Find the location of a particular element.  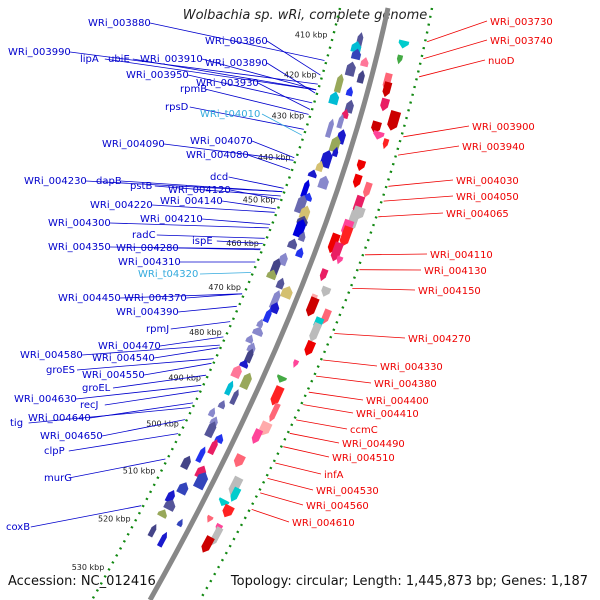

gene-label-left: WRi_003910 is located at coordinates (171, 59).